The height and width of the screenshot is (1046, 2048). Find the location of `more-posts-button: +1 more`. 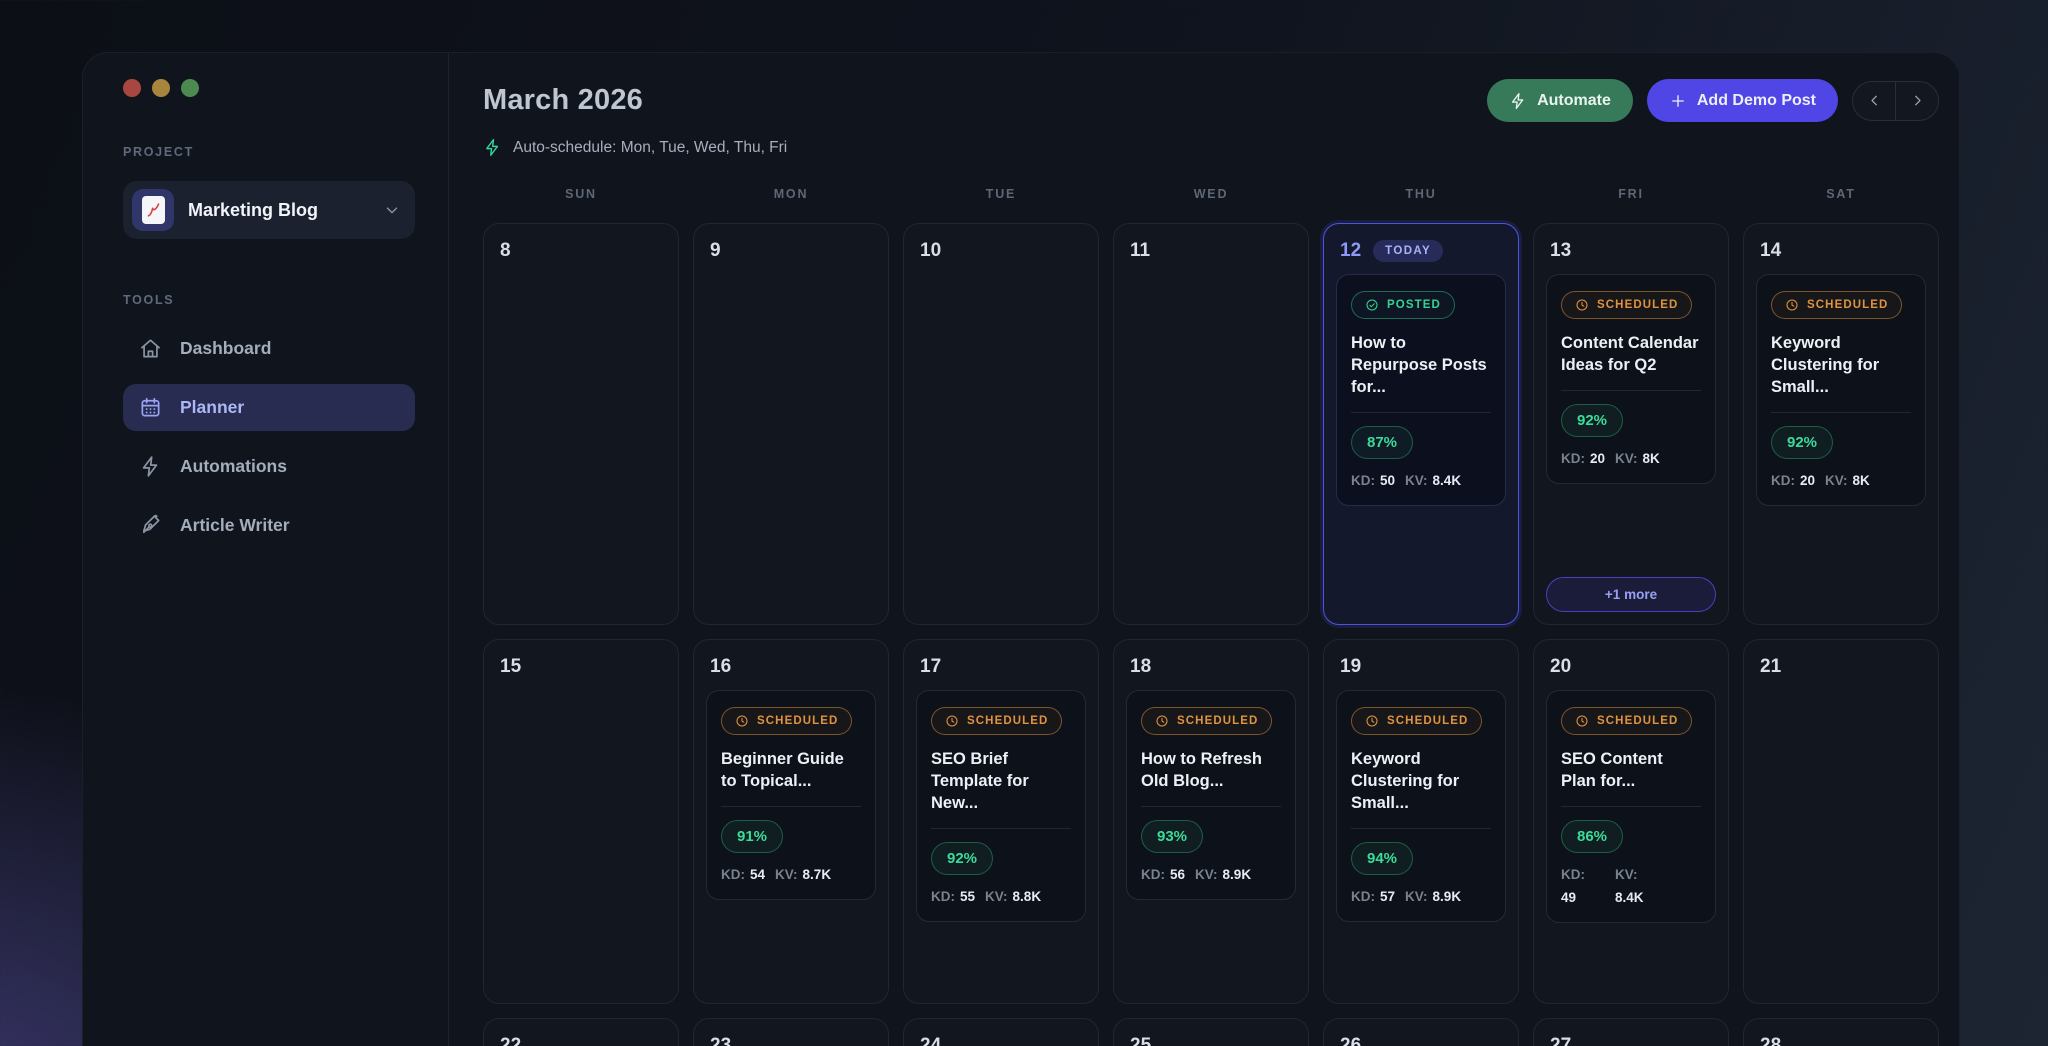

more-posts-button: +1 more is located at coordinates (1631, 594).